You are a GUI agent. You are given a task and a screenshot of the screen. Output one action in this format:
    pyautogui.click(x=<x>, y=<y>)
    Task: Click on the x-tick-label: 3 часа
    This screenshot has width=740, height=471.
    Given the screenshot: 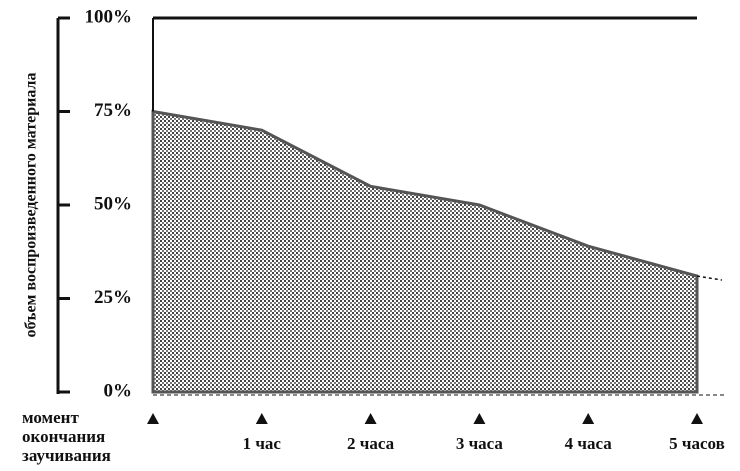 What is the action you would take?
    pyautogui.click(x=479, y=443)
    